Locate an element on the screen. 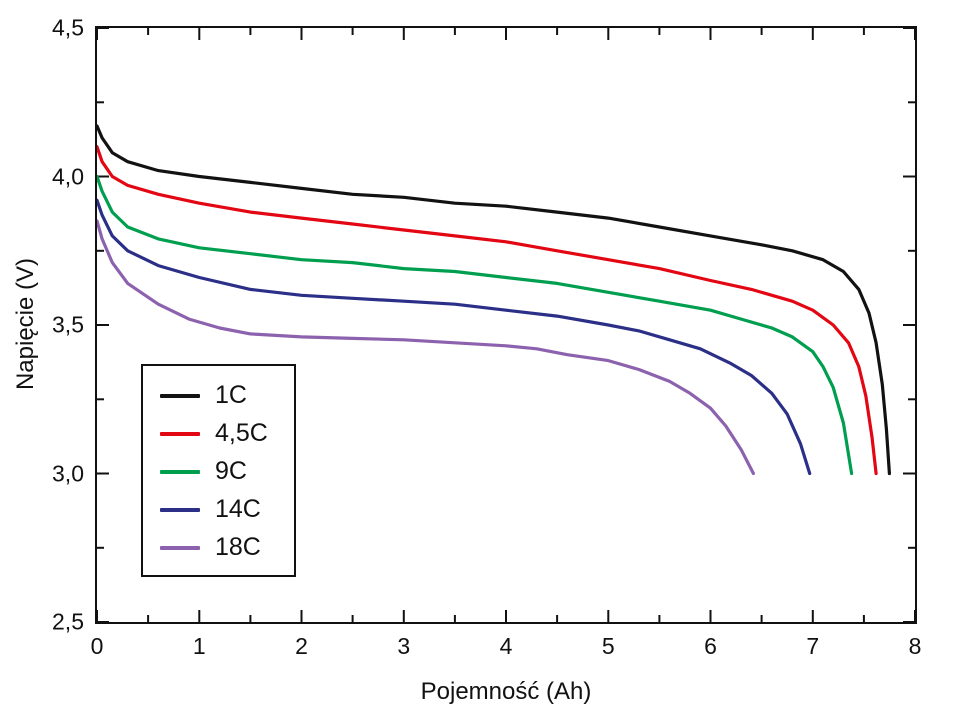 Image resolution: width=970 pixels, height=718 pixels. legend-item: 1C is located at coordinates (222, 395).